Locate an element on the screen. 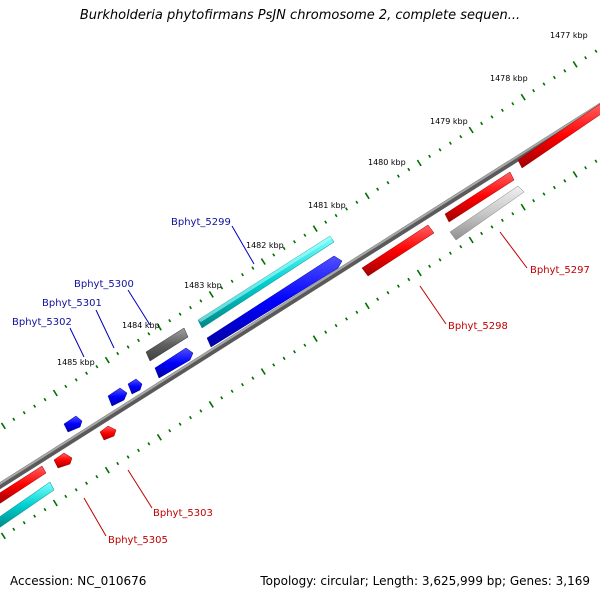 The image size is (600, 600). tick-label-1483: 1483 kbp is located at coordinates (203, 285).